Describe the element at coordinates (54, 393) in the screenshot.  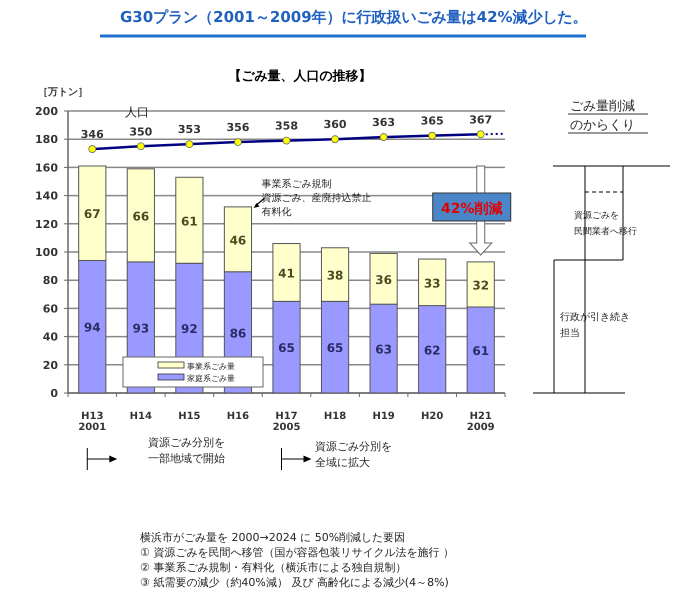
I see `y-tick-label: 0` at that location.